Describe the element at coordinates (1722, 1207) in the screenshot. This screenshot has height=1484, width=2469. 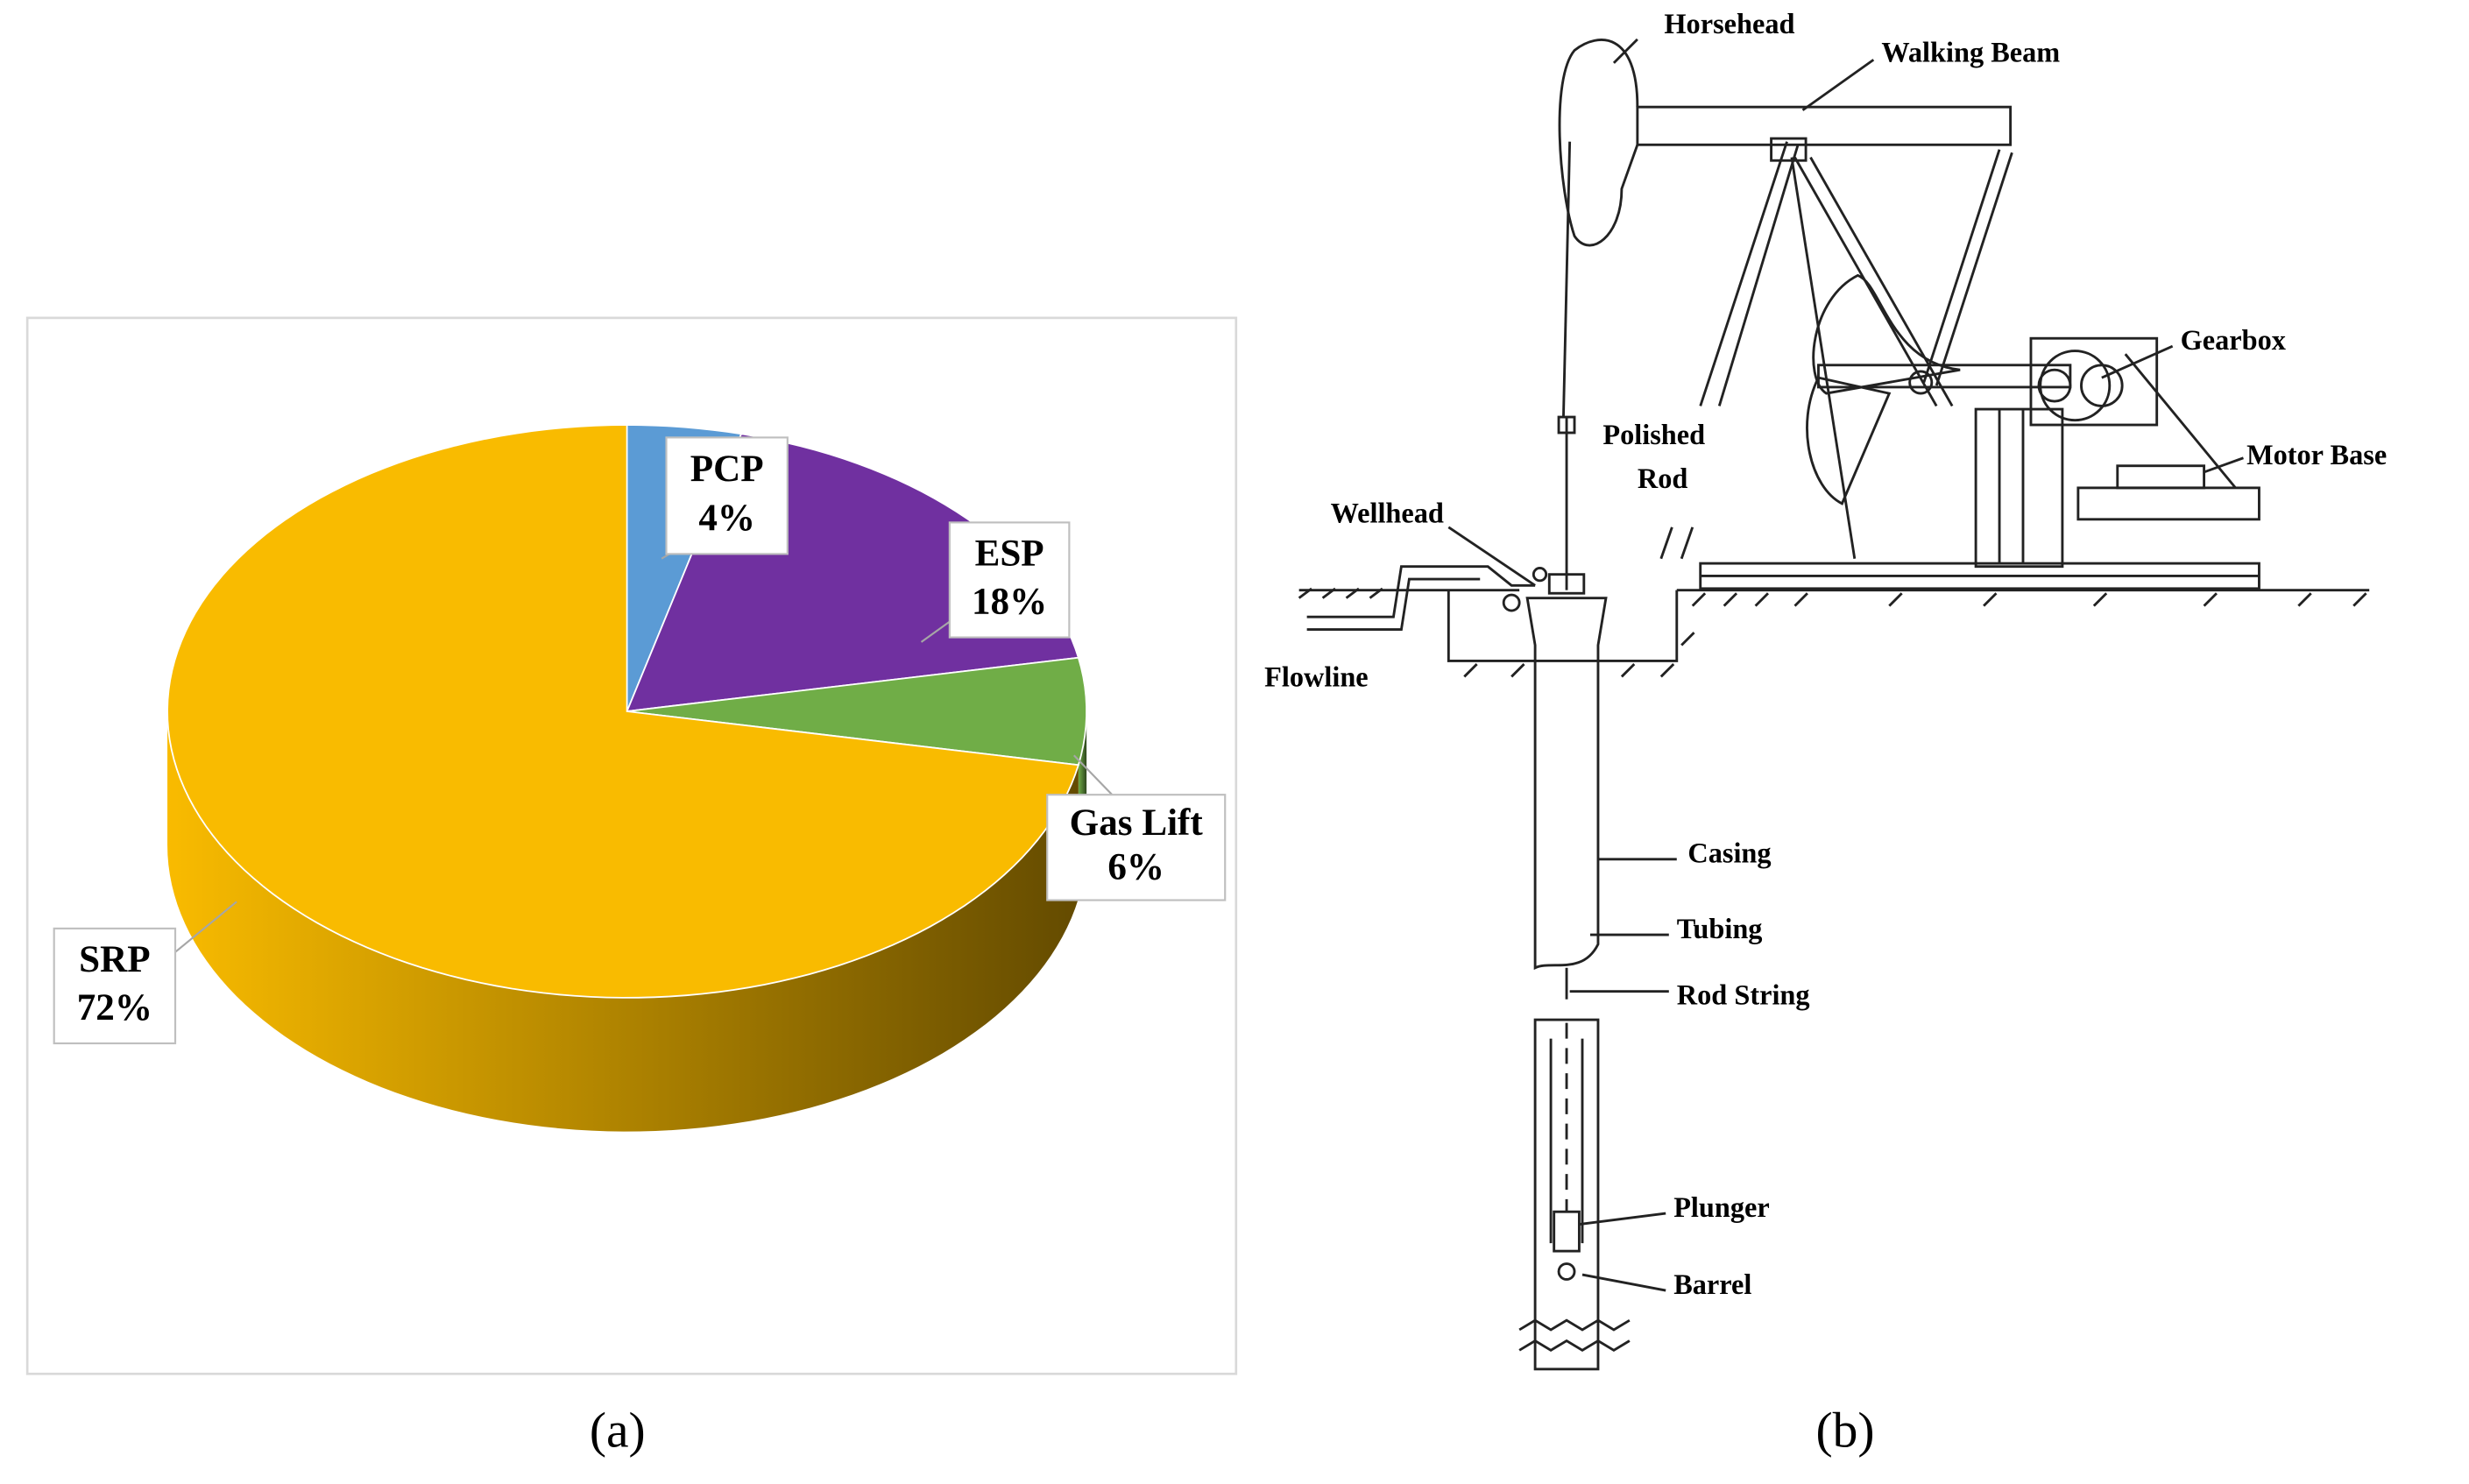
I see `diagram-label: Plunger` at that location.